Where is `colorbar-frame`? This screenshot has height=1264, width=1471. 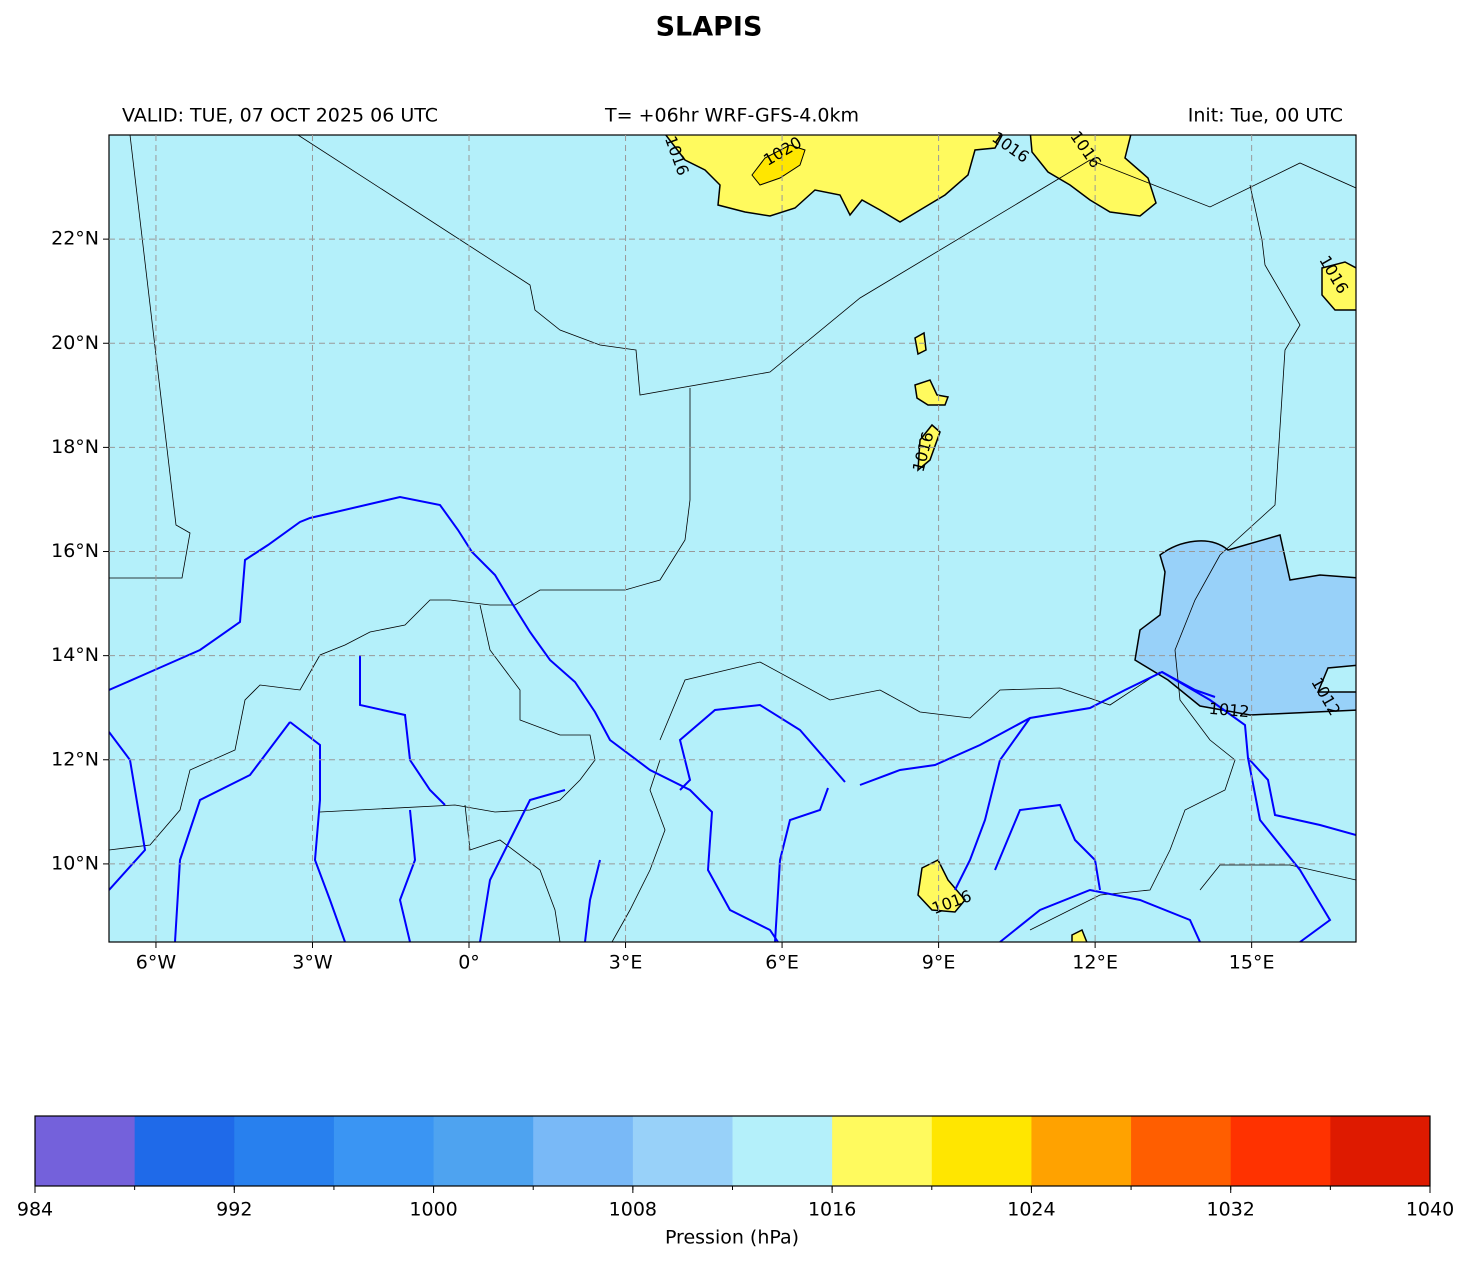
colorbar-frame is located at coordinates (732, 1151).